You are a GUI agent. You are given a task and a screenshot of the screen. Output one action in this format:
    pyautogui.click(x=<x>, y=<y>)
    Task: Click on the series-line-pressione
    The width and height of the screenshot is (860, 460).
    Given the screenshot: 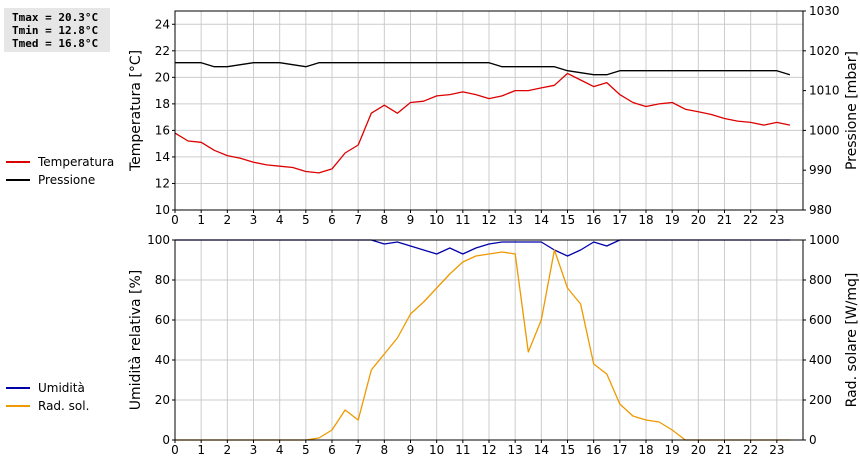 What is the action you would take?
    pyautogui.click(x=483, y=69)
    